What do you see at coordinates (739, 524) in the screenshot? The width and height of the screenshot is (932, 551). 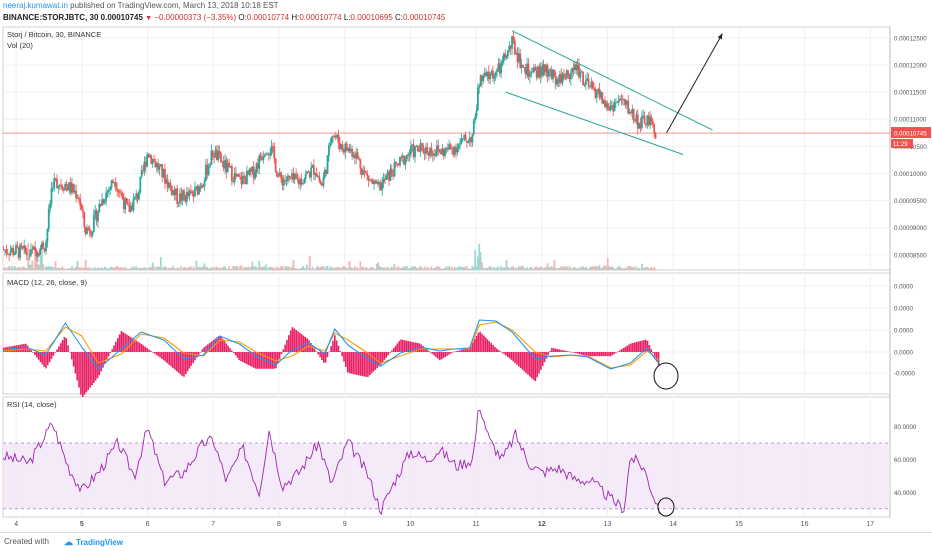 I see `x-tick-label: 15` at bounding box center [739, 524].